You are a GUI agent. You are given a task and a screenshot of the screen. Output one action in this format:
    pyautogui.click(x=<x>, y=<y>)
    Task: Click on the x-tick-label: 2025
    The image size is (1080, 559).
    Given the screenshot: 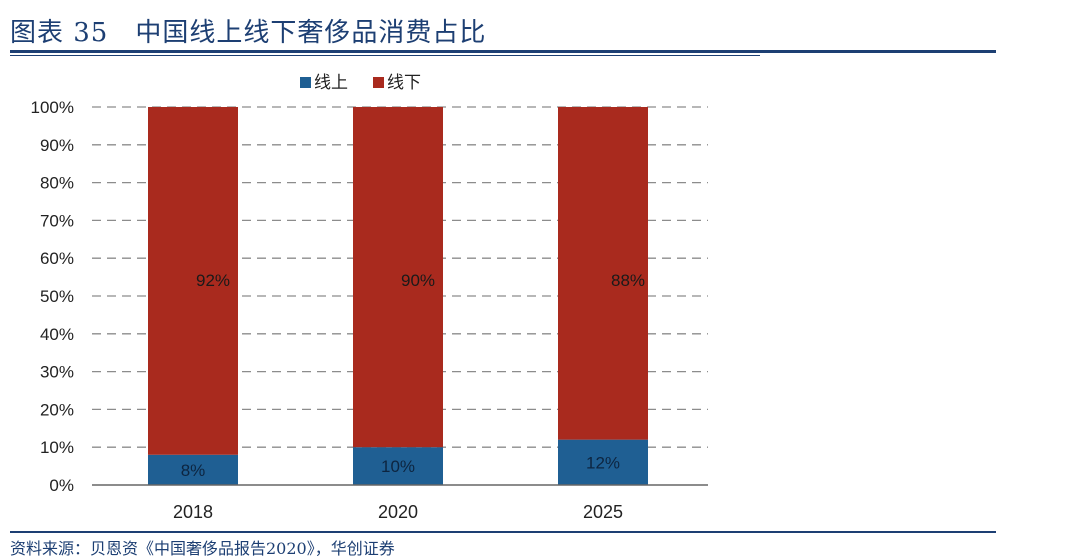 What is the action you would take?
    pyautogui.click(x=603, y=512)
    